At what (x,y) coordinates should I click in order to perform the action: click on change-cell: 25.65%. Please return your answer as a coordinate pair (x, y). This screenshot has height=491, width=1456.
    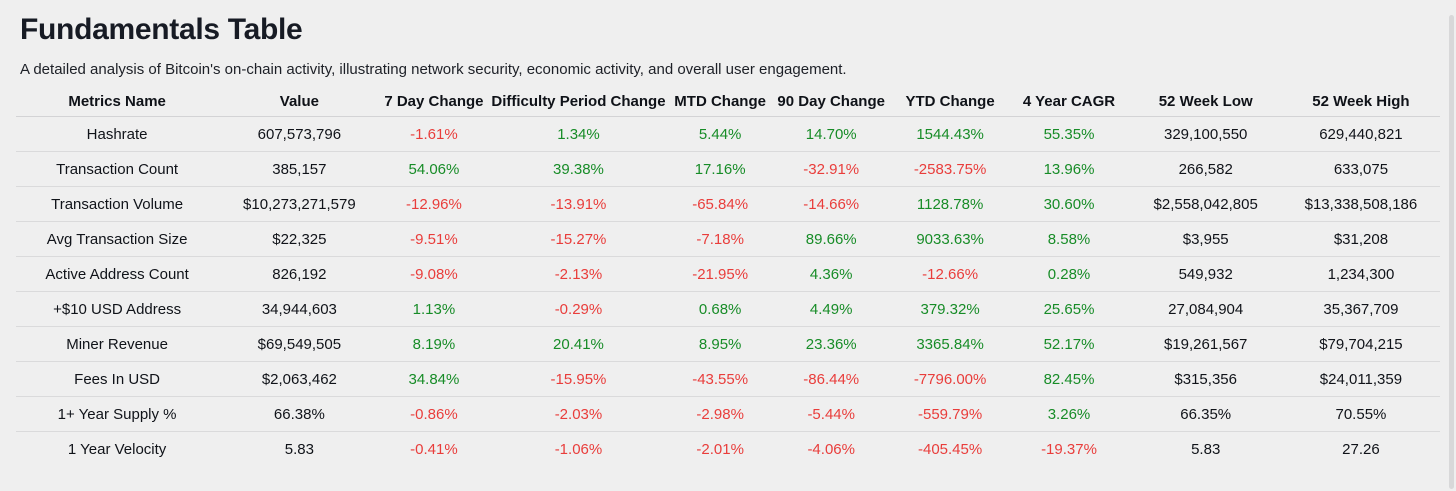
    Looking at the image, I should click on (1069, 309).